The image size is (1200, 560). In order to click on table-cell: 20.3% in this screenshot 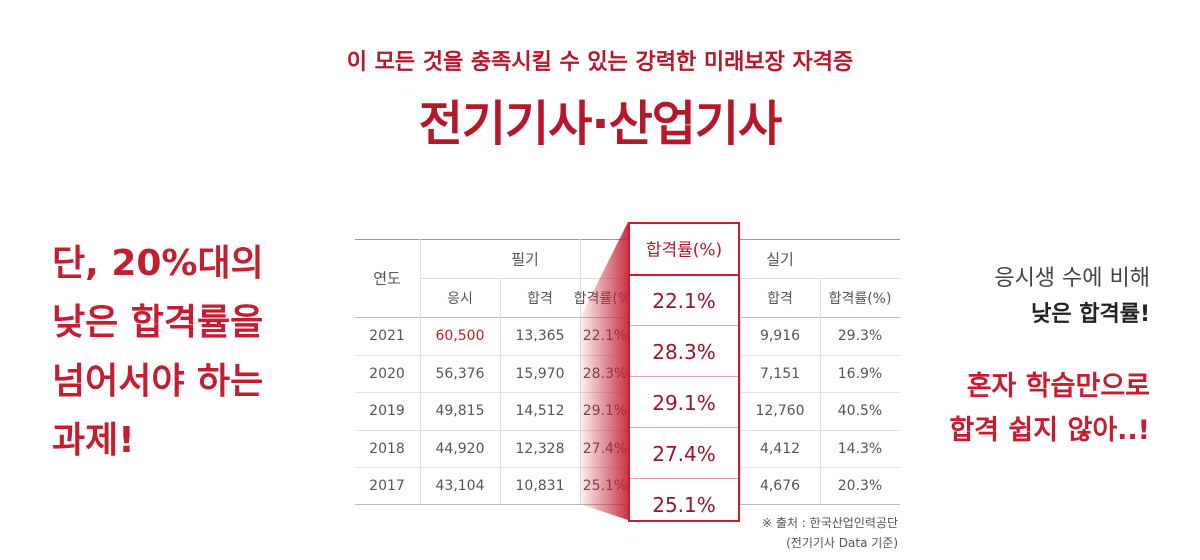, I will do `click(860, 486)`.